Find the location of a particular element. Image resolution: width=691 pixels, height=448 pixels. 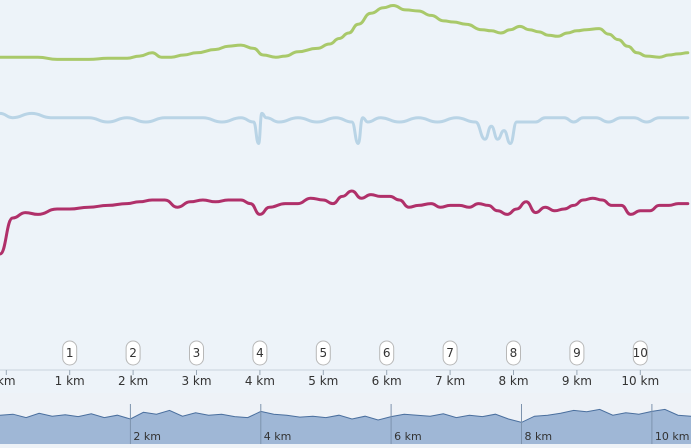

x-tick-label: km is located at coordinates (8, 381).